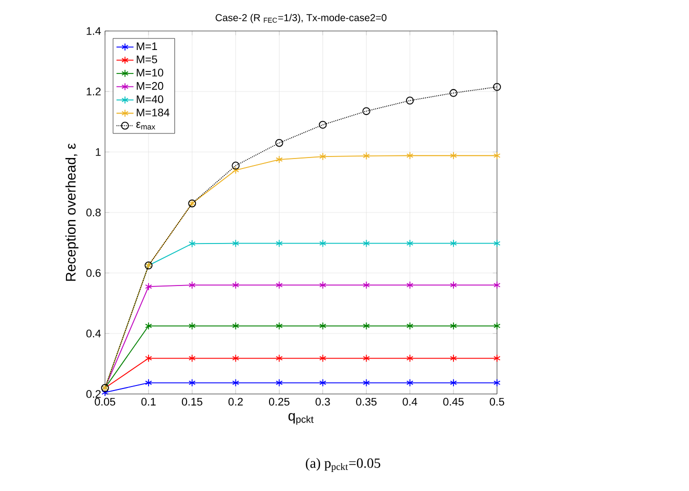 The image size is (689, 491). What do you see at coordinates (497, 402) in the screenshot?
I see `x-tick-label: 0.5` at bounding box center [497, 402].